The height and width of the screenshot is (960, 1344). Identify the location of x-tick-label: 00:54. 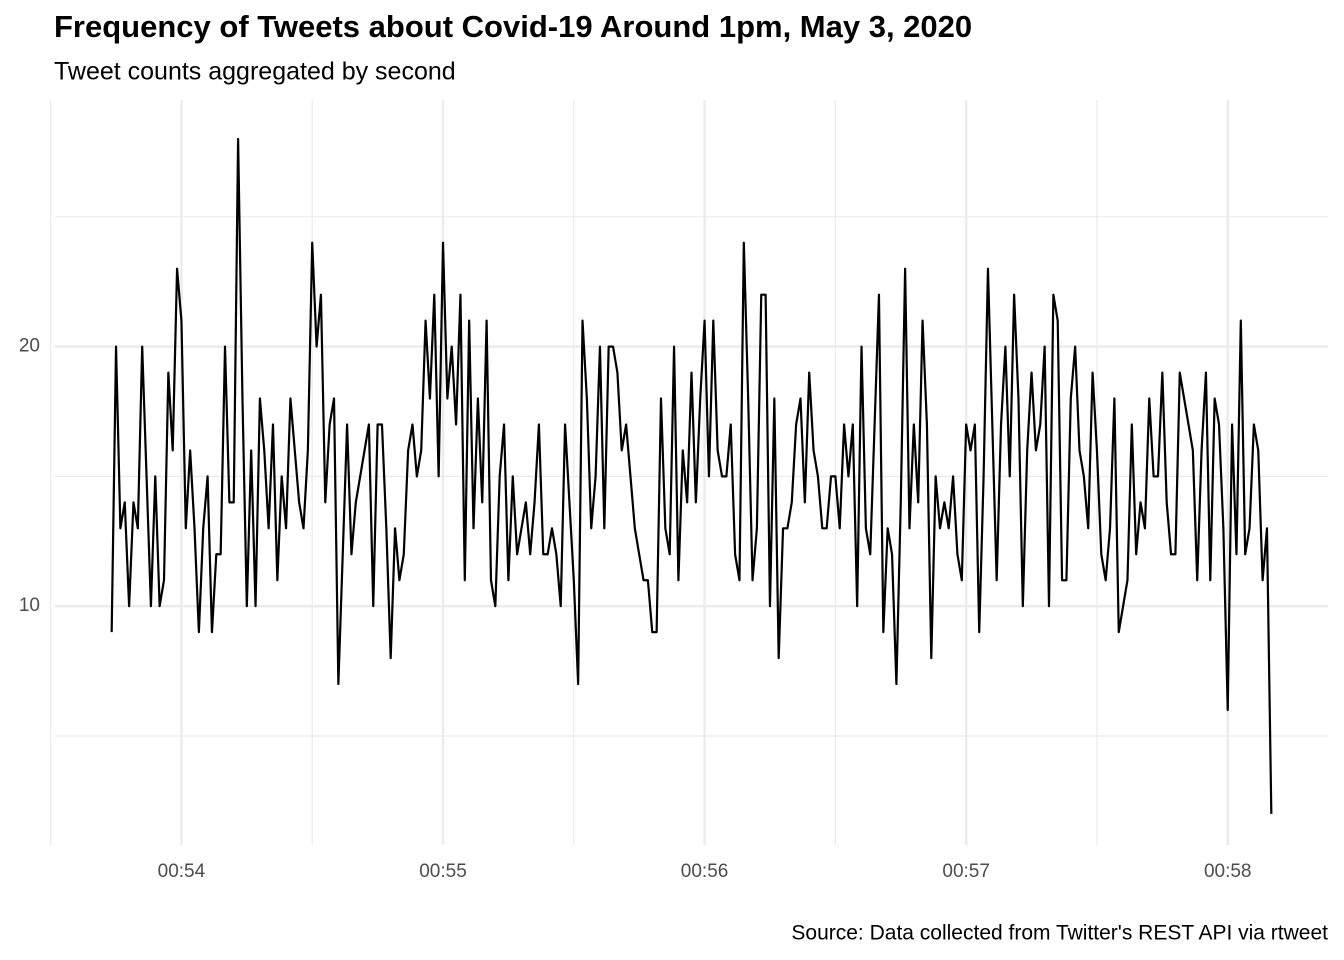
(182, 871).